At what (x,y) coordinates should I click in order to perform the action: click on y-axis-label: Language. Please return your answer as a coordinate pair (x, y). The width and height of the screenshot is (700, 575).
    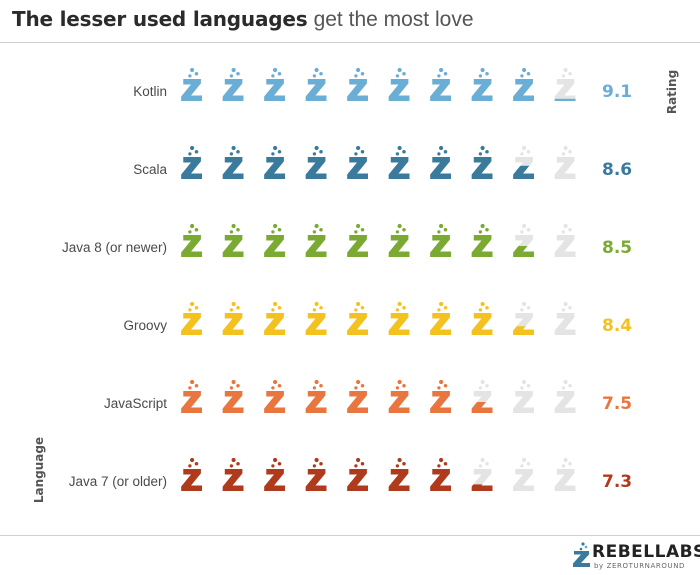
    Looking at the image, I should click on (39, 470).